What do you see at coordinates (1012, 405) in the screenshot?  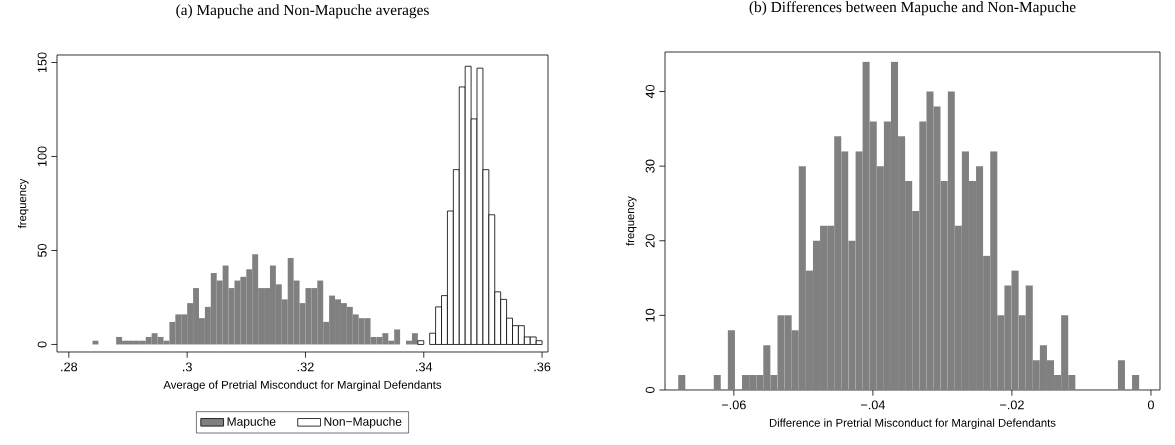 I see `x-tick-label: −.02` at bounding box center [1012, 405].